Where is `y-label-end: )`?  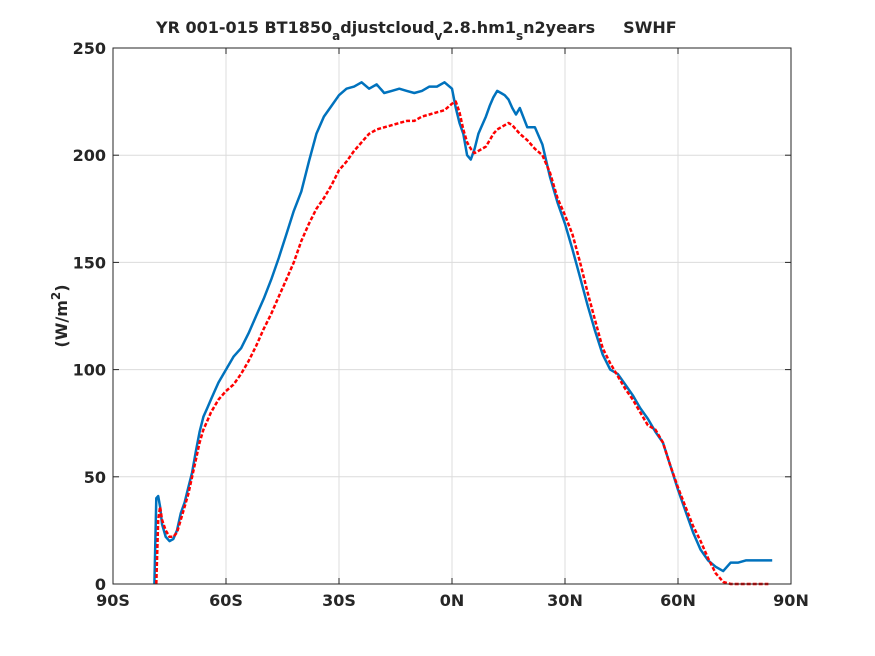
y-label-end: ) is located at coordinates (61, 287).